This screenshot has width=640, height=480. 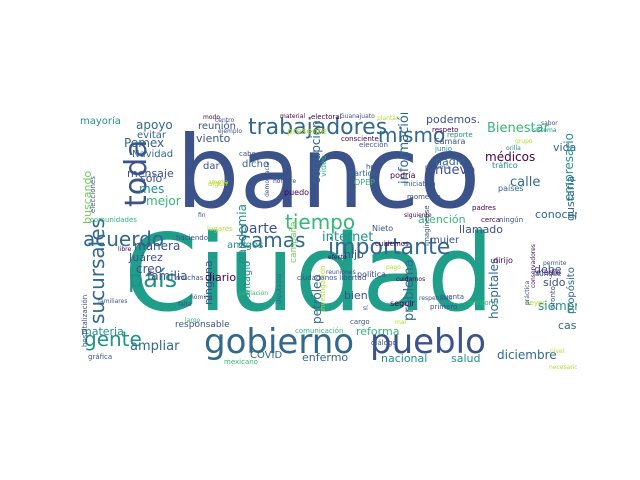 I want to click on word-96: consciente, so click(x=360, y=139).